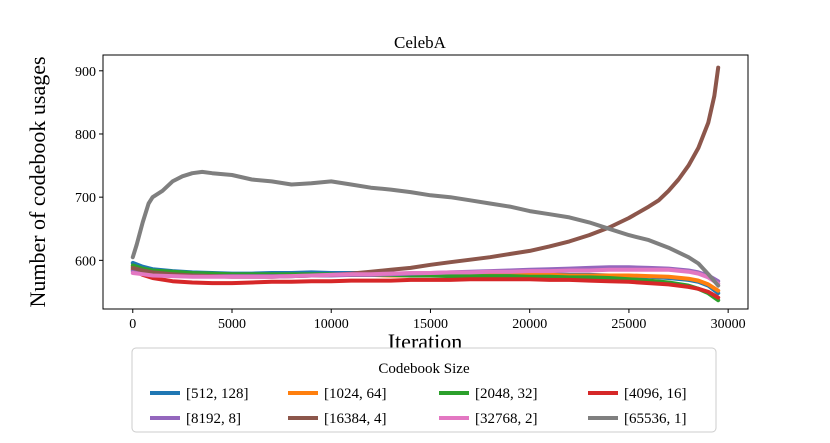 This screenshot has width=830, height=443. What do you see at coordinates (37, 181) in the screenshot?
I see `y-axis-label: Number of codebook usages` at bounding box center [37, 181].